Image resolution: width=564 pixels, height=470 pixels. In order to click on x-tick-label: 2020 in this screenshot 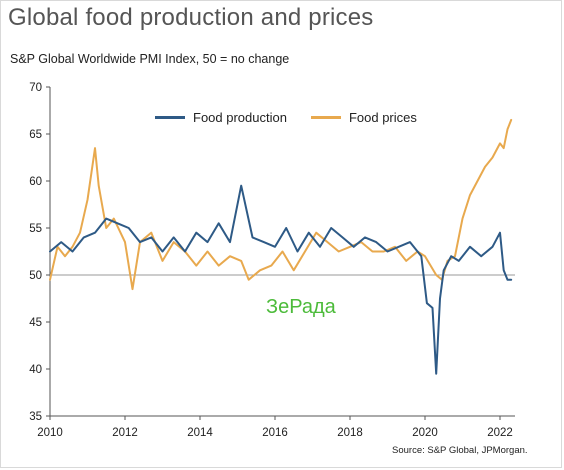, I will do `click(425, 433)`.